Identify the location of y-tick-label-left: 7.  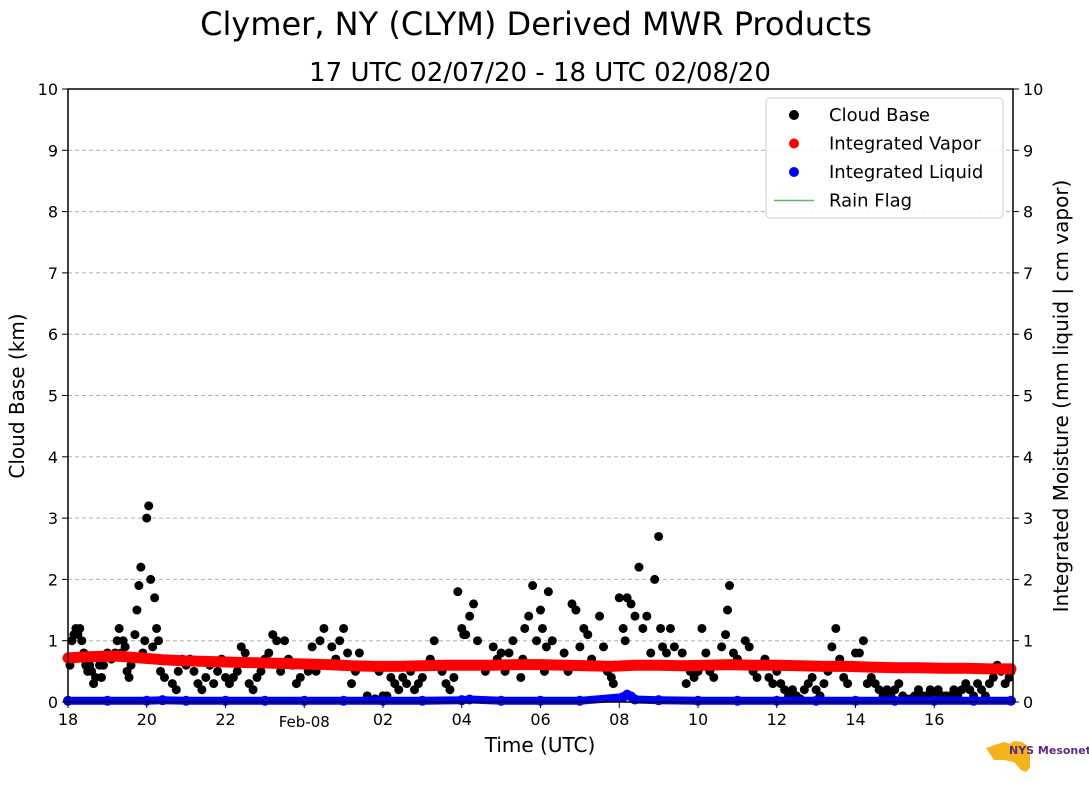
(53, 273).